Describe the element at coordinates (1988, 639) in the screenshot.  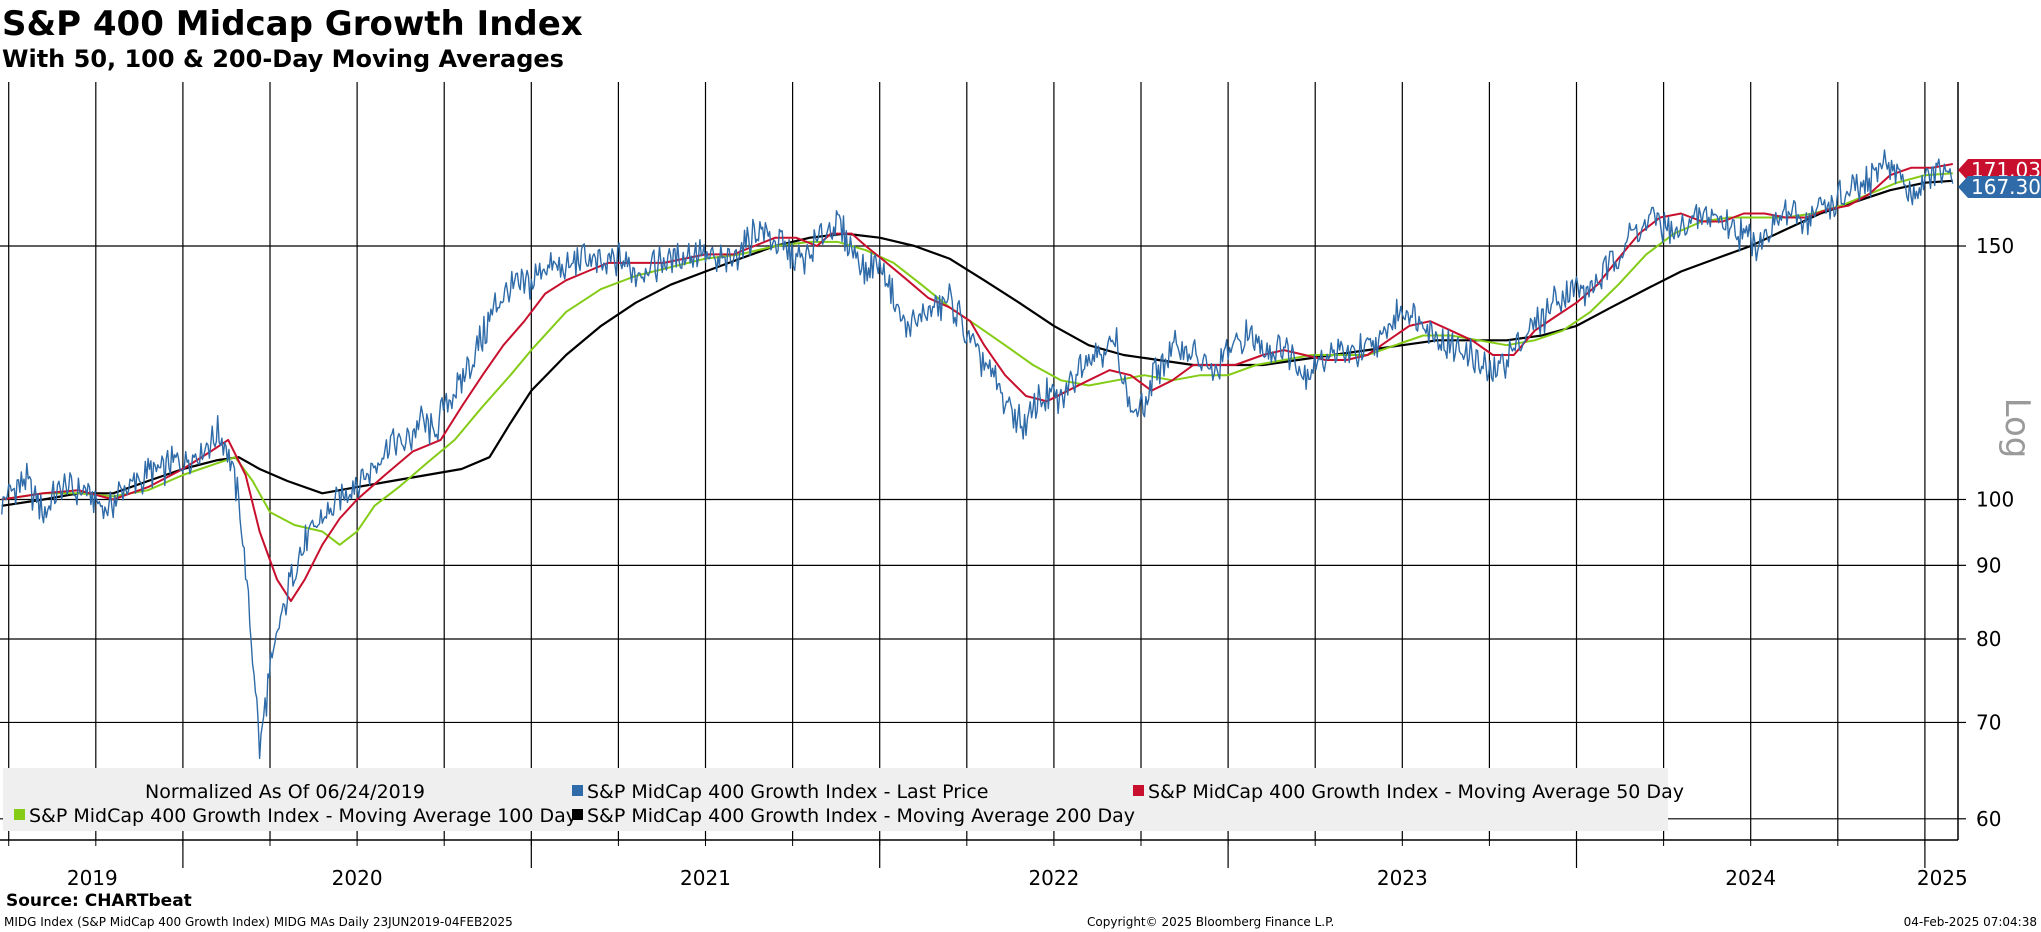
I see `y-tick-label: 80` at that location.